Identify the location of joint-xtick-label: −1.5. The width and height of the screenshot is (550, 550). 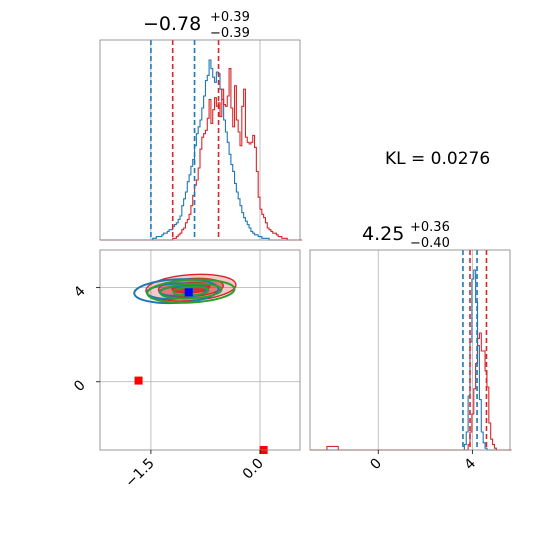
(139, 473).